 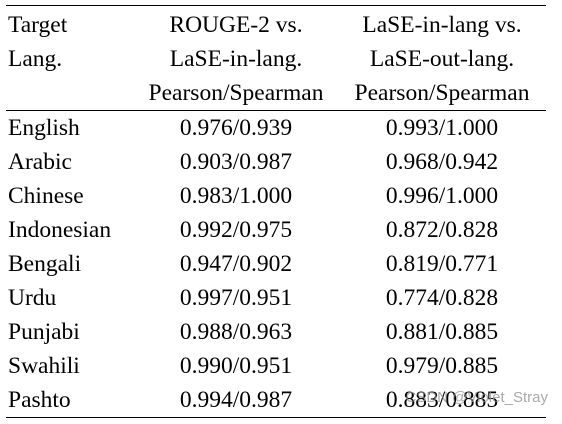 I want to click on table-row: Chinese 0.983/1.000 0.996/1.000, so click(x=276, y=196).